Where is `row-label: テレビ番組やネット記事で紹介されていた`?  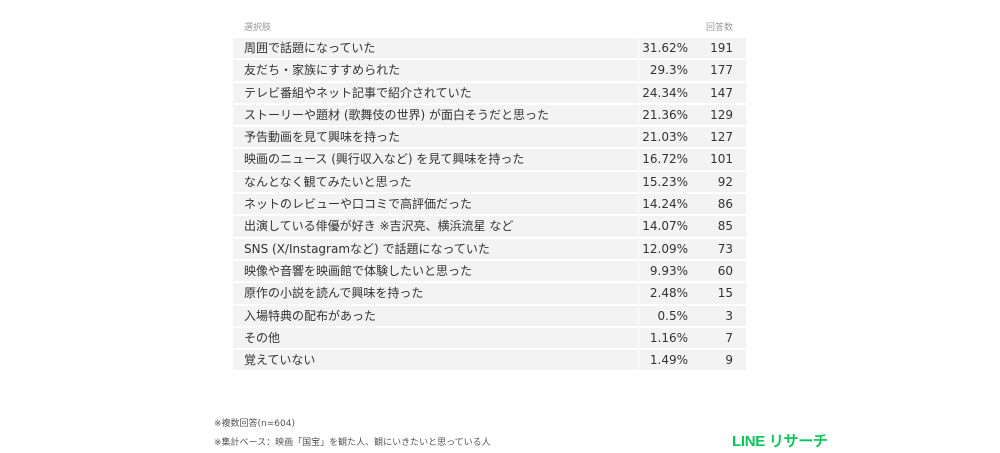 row-label: テレビ番組やネット記事で紹介されていた is located at coordinates (358, 92).